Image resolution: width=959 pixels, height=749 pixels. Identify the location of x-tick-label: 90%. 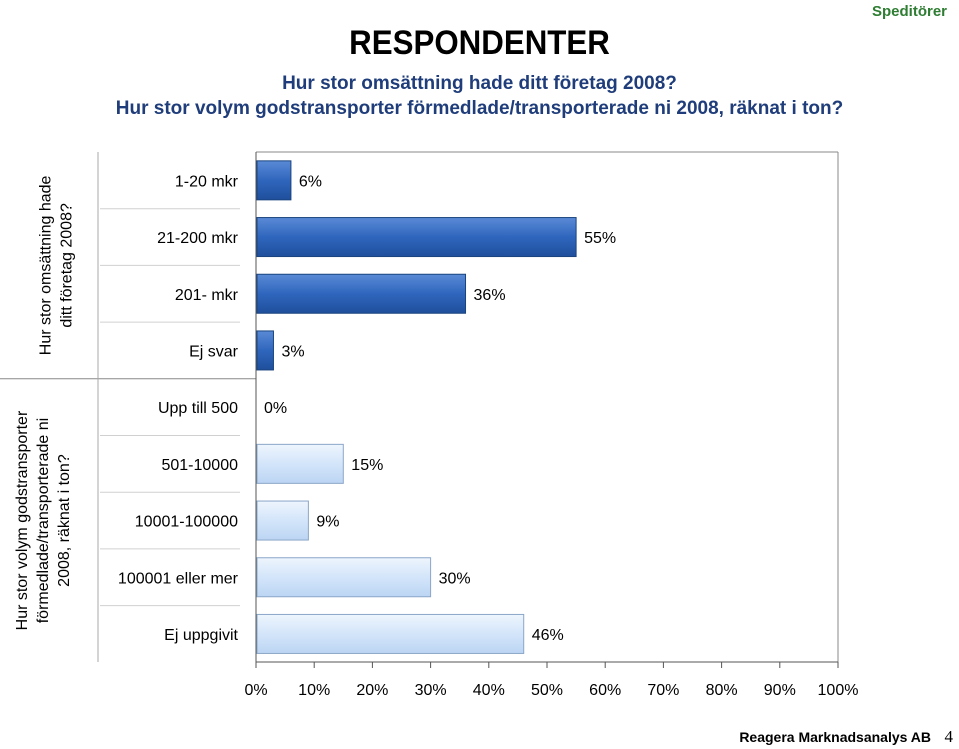
(780, 690).